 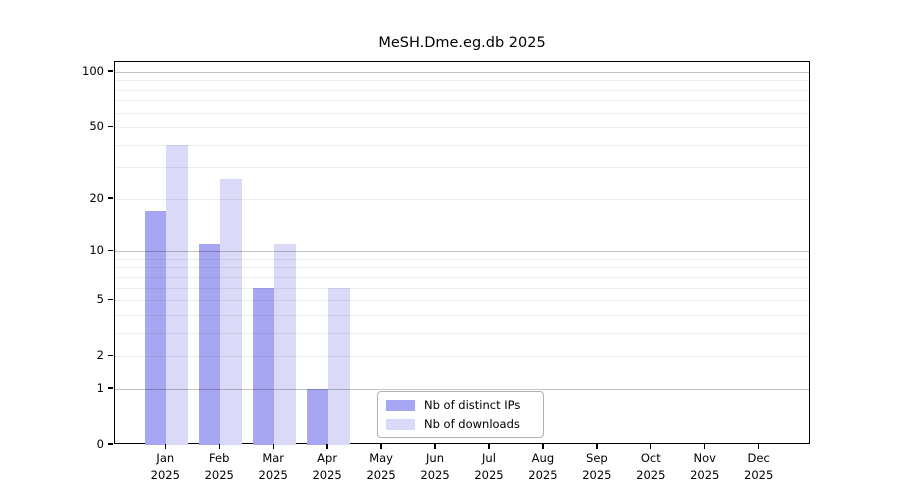 What do you see at coordinates (100, 387) in the screenshot?
I see `y-tick-label-1: 1` at bounding box center [100, 387].